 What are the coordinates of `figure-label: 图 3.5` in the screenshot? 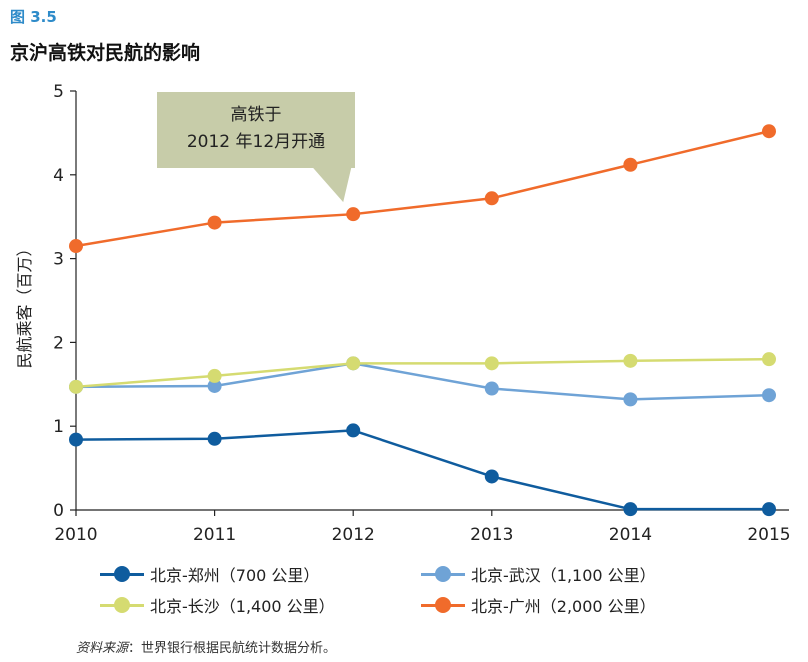 It's located at (33, 17).